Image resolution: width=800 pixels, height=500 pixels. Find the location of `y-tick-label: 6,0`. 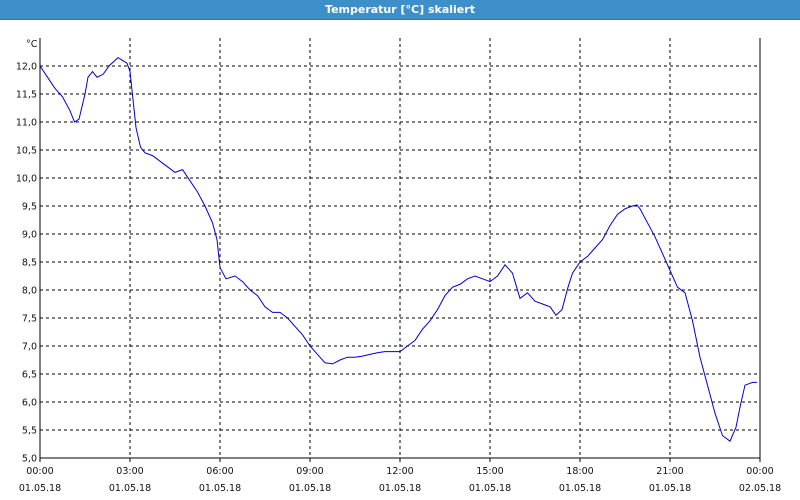

y-tick-label: 6,0 is located at coordinates (29, 403).